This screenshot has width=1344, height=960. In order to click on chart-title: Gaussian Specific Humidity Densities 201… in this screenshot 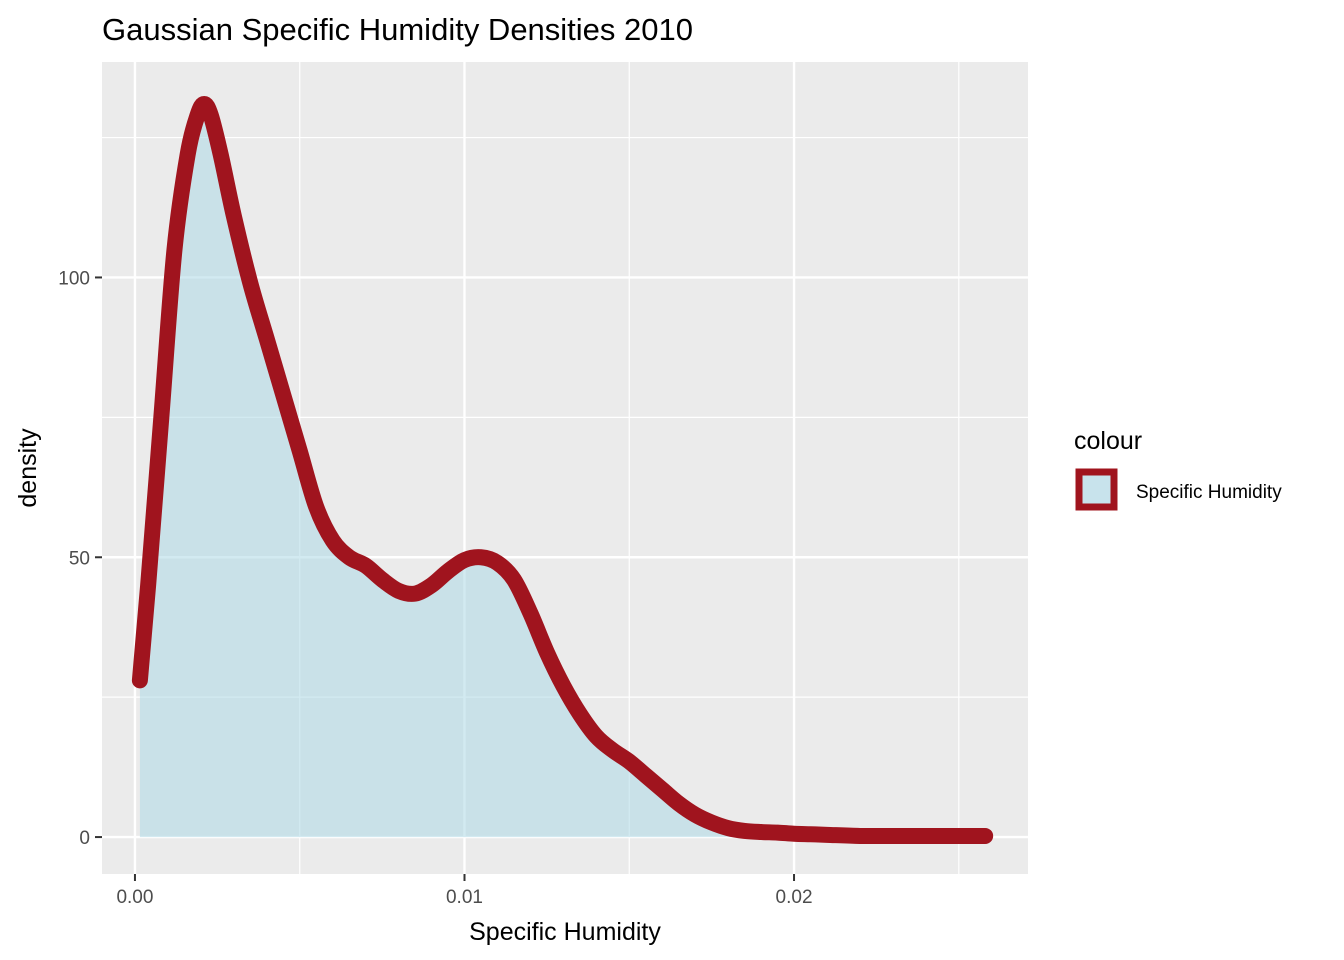, I will do `click(397, 29)`.